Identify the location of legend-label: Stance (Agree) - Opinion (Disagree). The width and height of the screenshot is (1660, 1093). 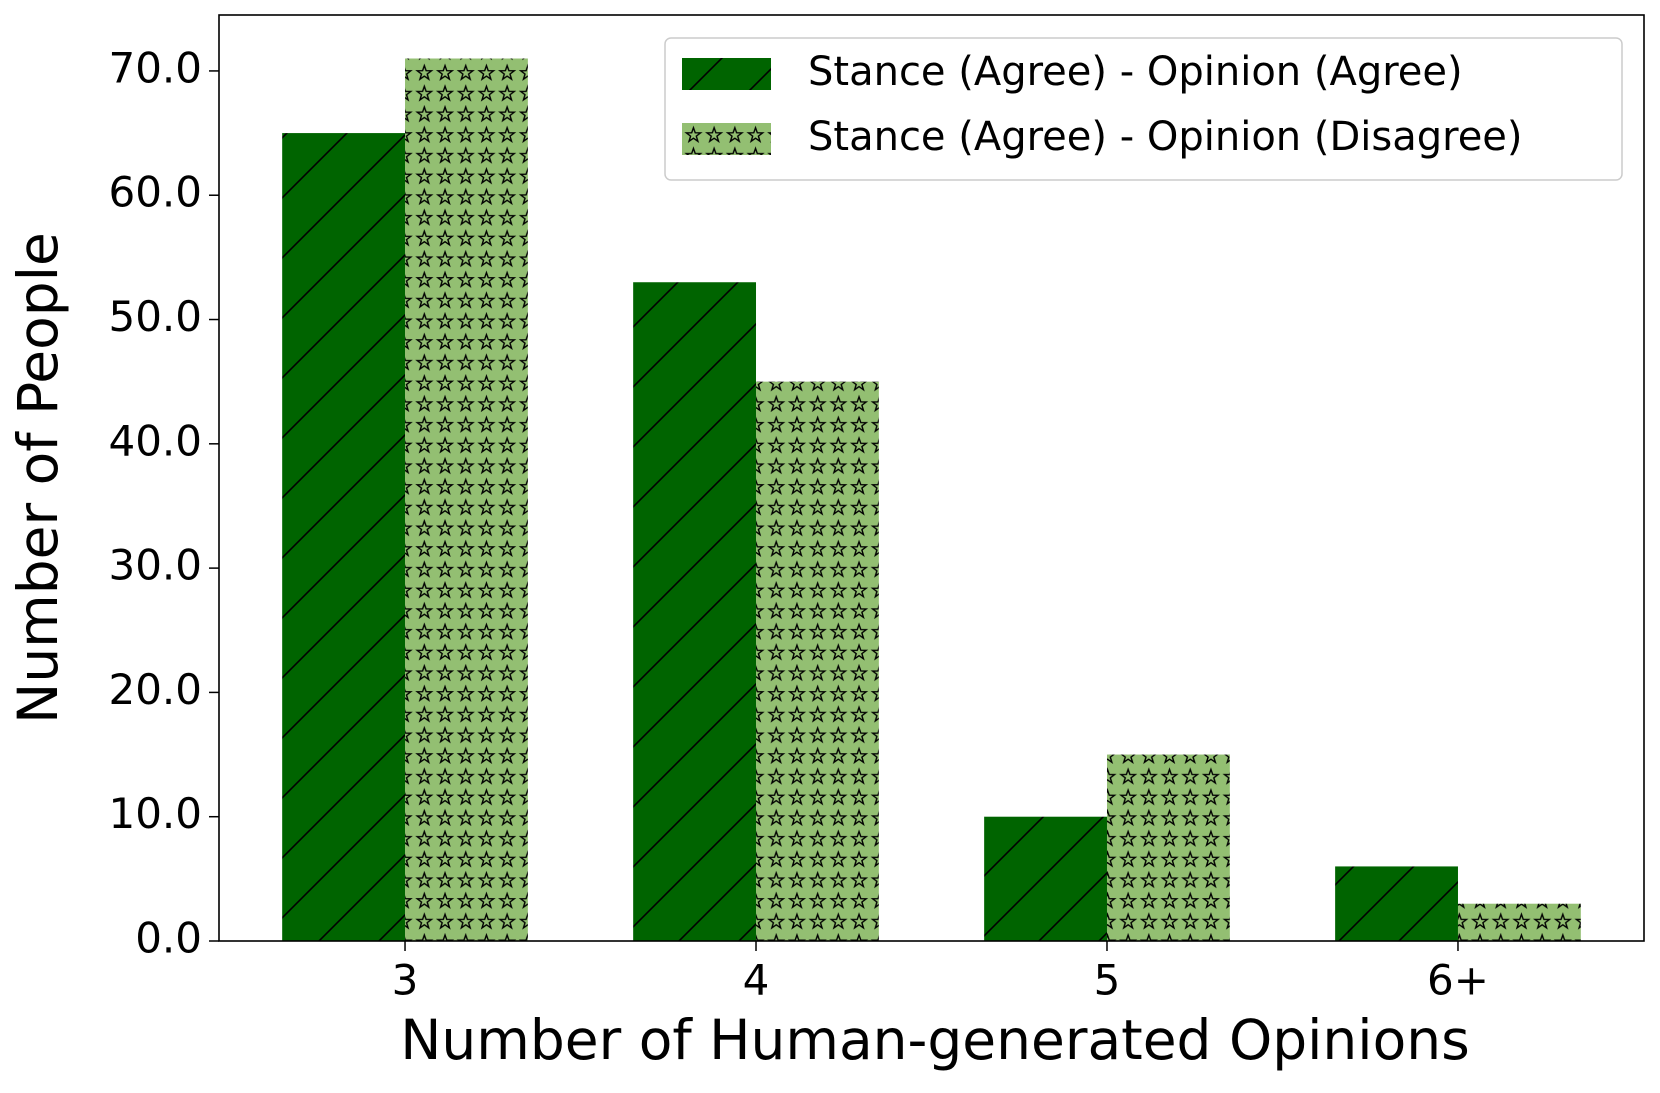
(1165, 137).